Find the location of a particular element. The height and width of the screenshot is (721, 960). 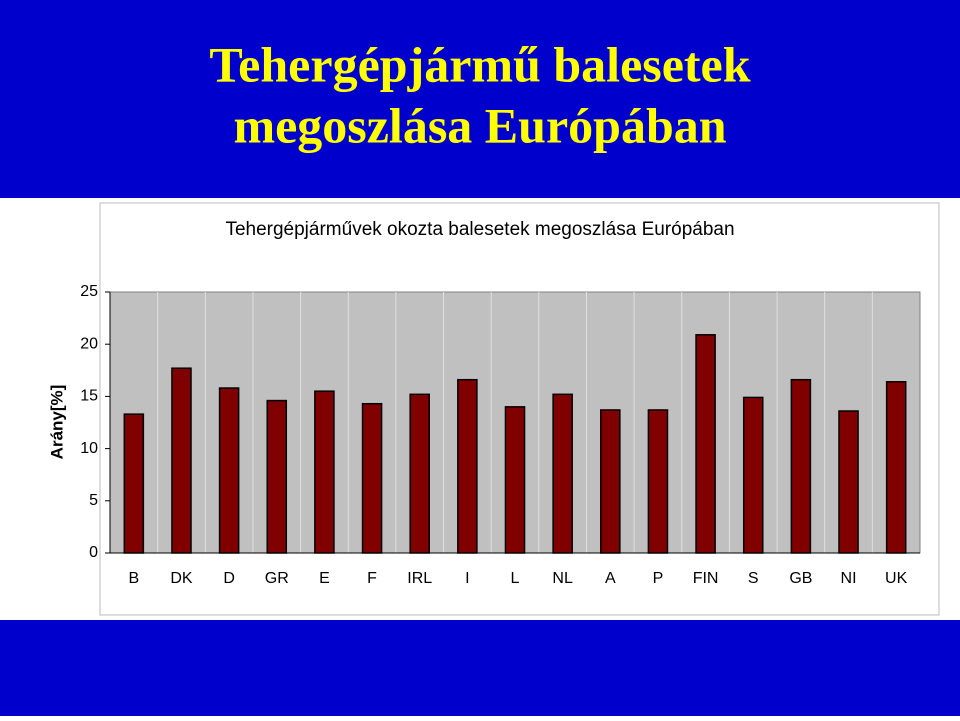

x-tick-label: L is located at coordinates (515, 578).